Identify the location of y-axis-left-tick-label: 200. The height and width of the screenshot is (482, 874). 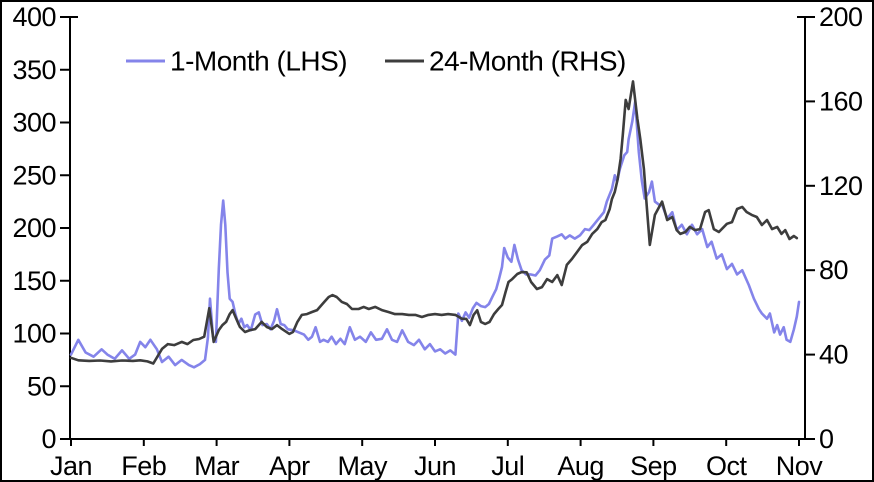
(34, 228).